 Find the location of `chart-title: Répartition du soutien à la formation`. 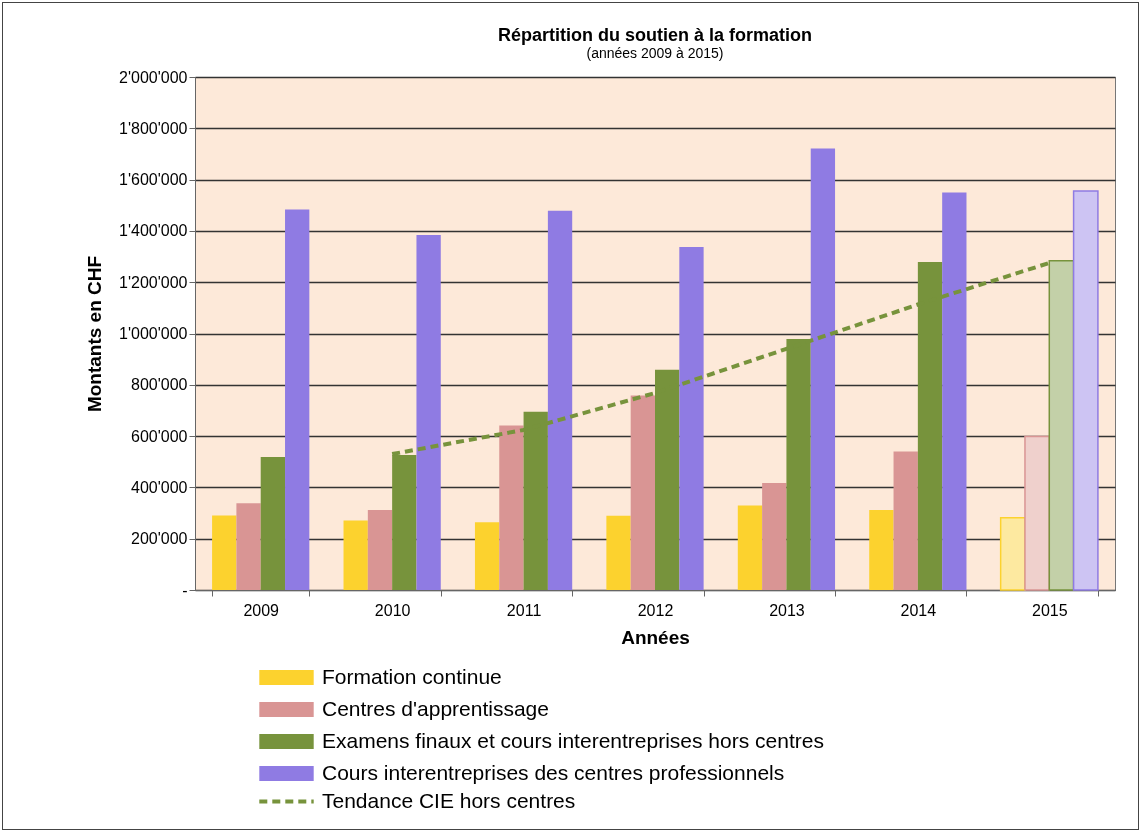

chart-title: Répartition du soutien à la formation is located at coordinates (655, 35).